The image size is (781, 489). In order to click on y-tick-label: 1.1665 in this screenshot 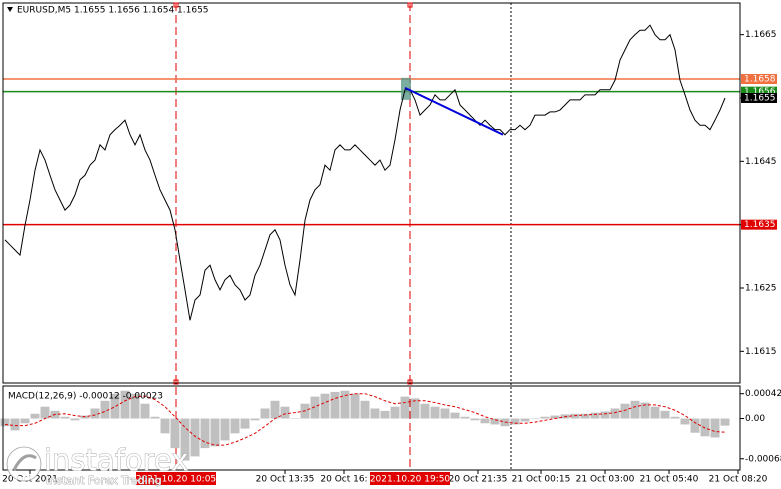, I will do `click(761, 35)`.